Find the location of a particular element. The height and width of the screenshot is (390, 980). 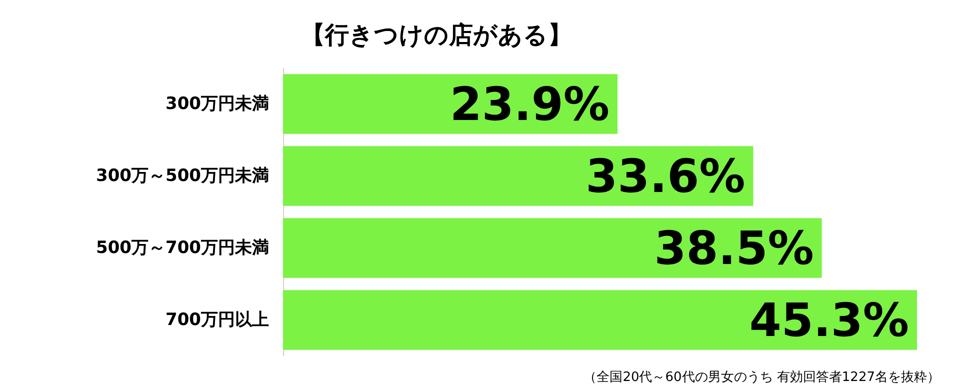

y-tick-label: 500万～700万円未満 is located at coordinates (182, 248).